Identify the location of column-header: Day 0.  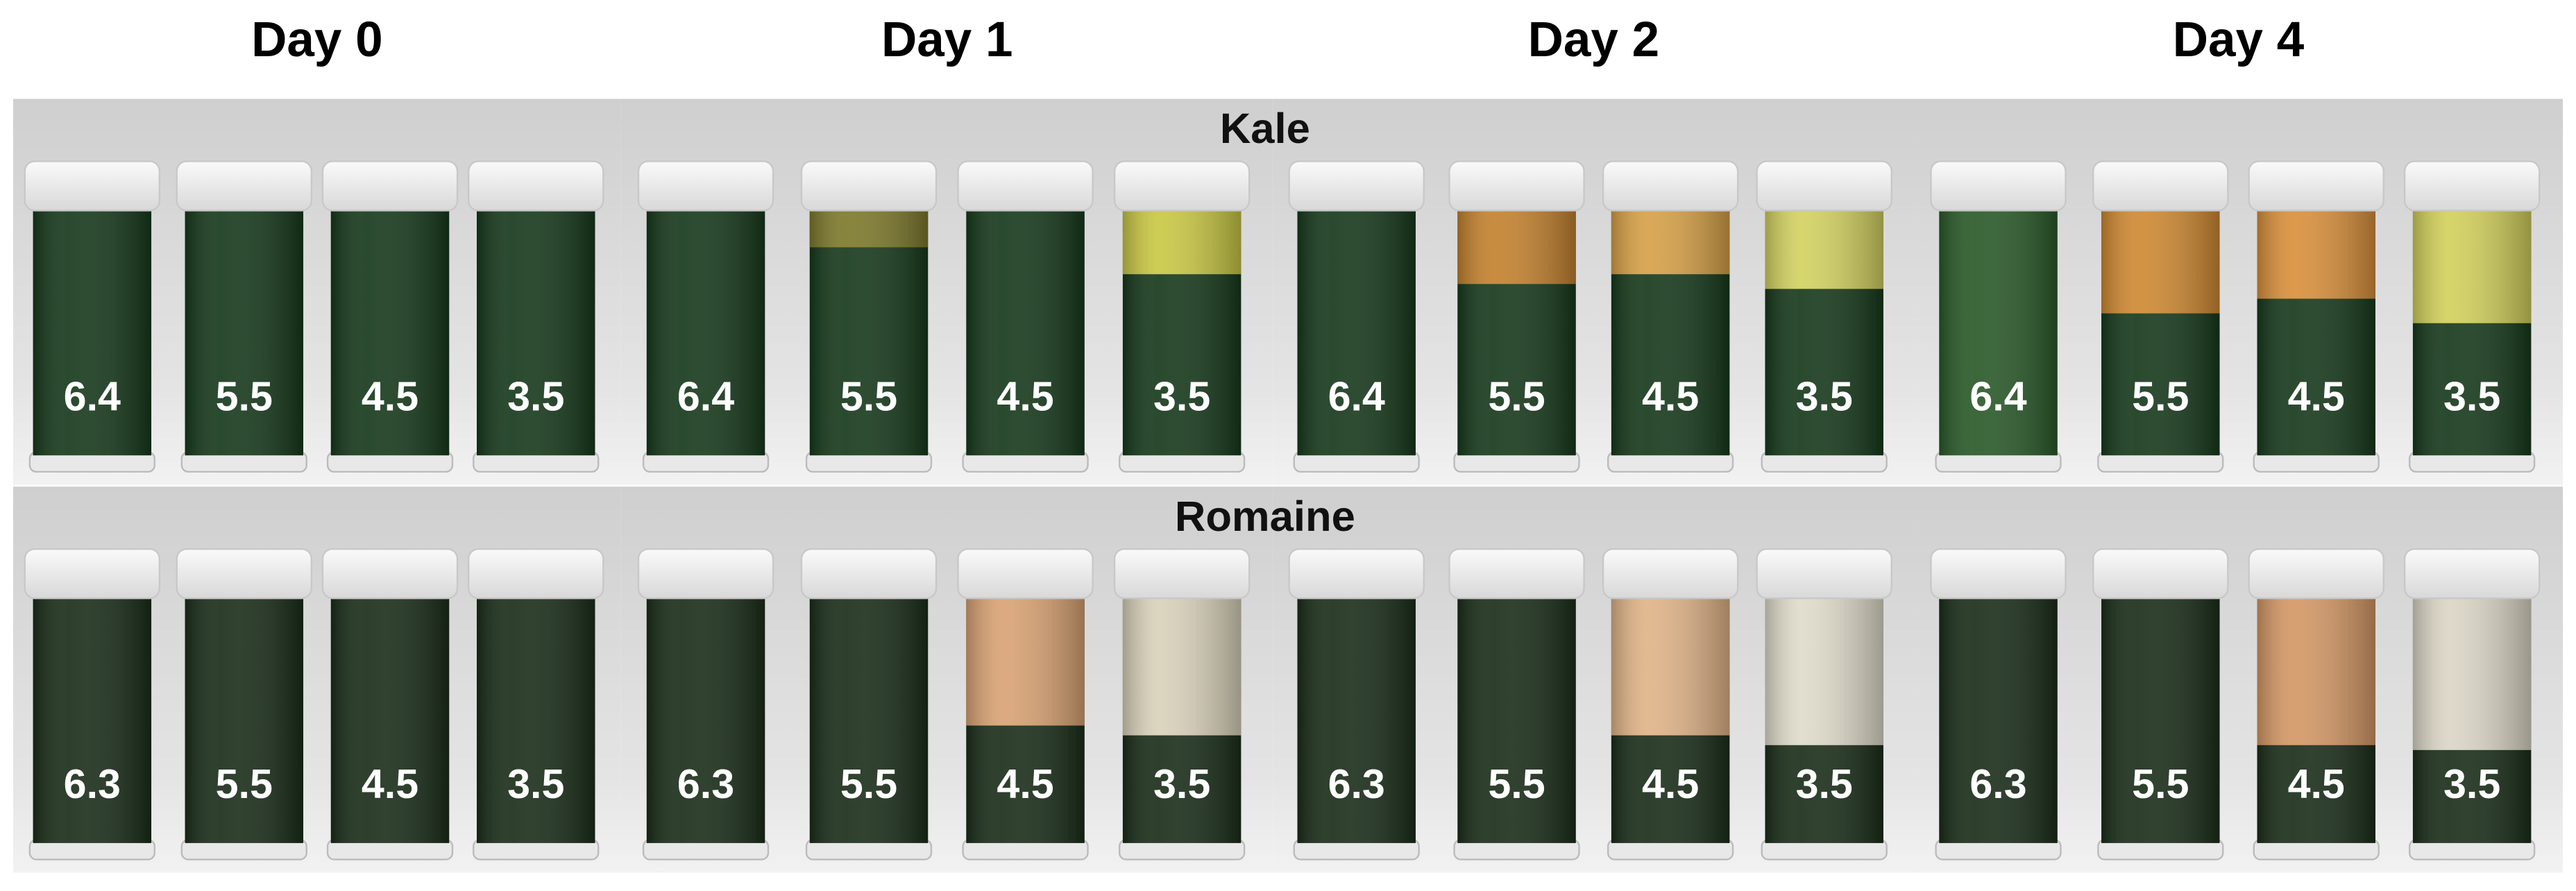
(317, 39).